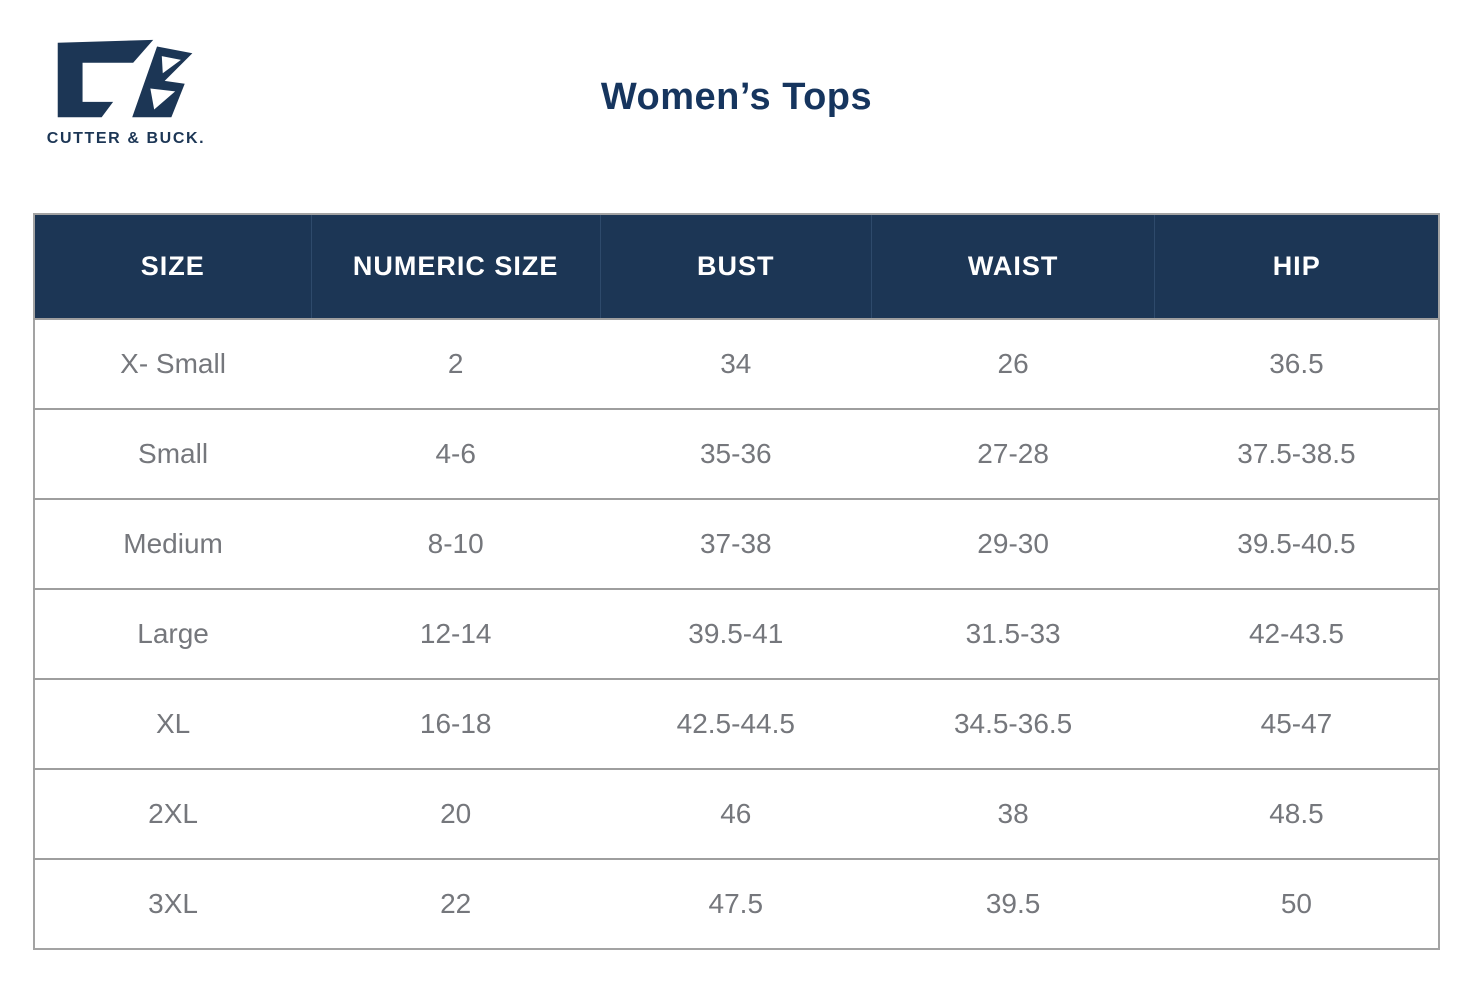 Image resolution: width=1473 pixels, height=992 pixels. I want to click on column-header-hip: HIP, so click(1296, 266).